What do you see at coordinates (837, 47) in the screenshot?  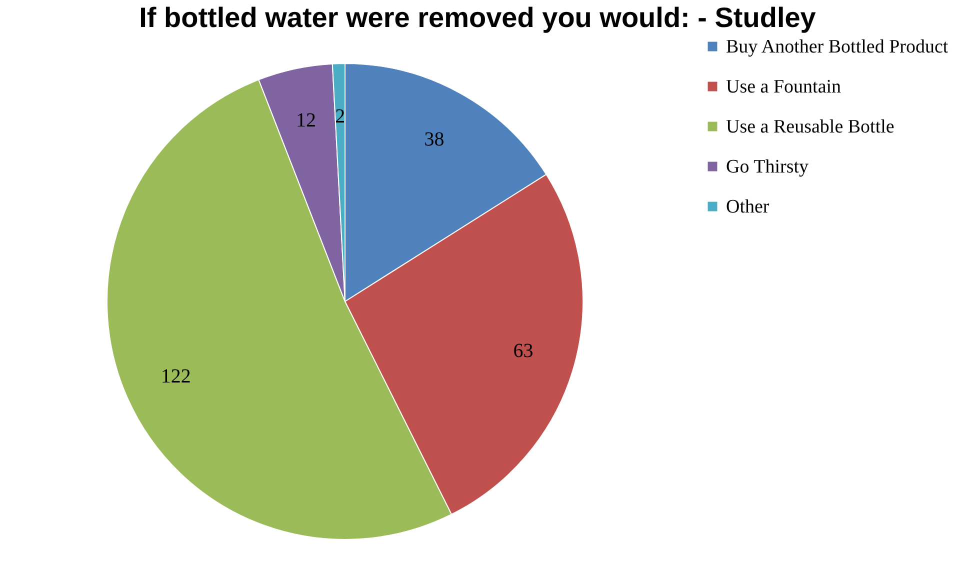 I see `legend-label: Buy Another Bottled Product` at bounding box center [837, 47].